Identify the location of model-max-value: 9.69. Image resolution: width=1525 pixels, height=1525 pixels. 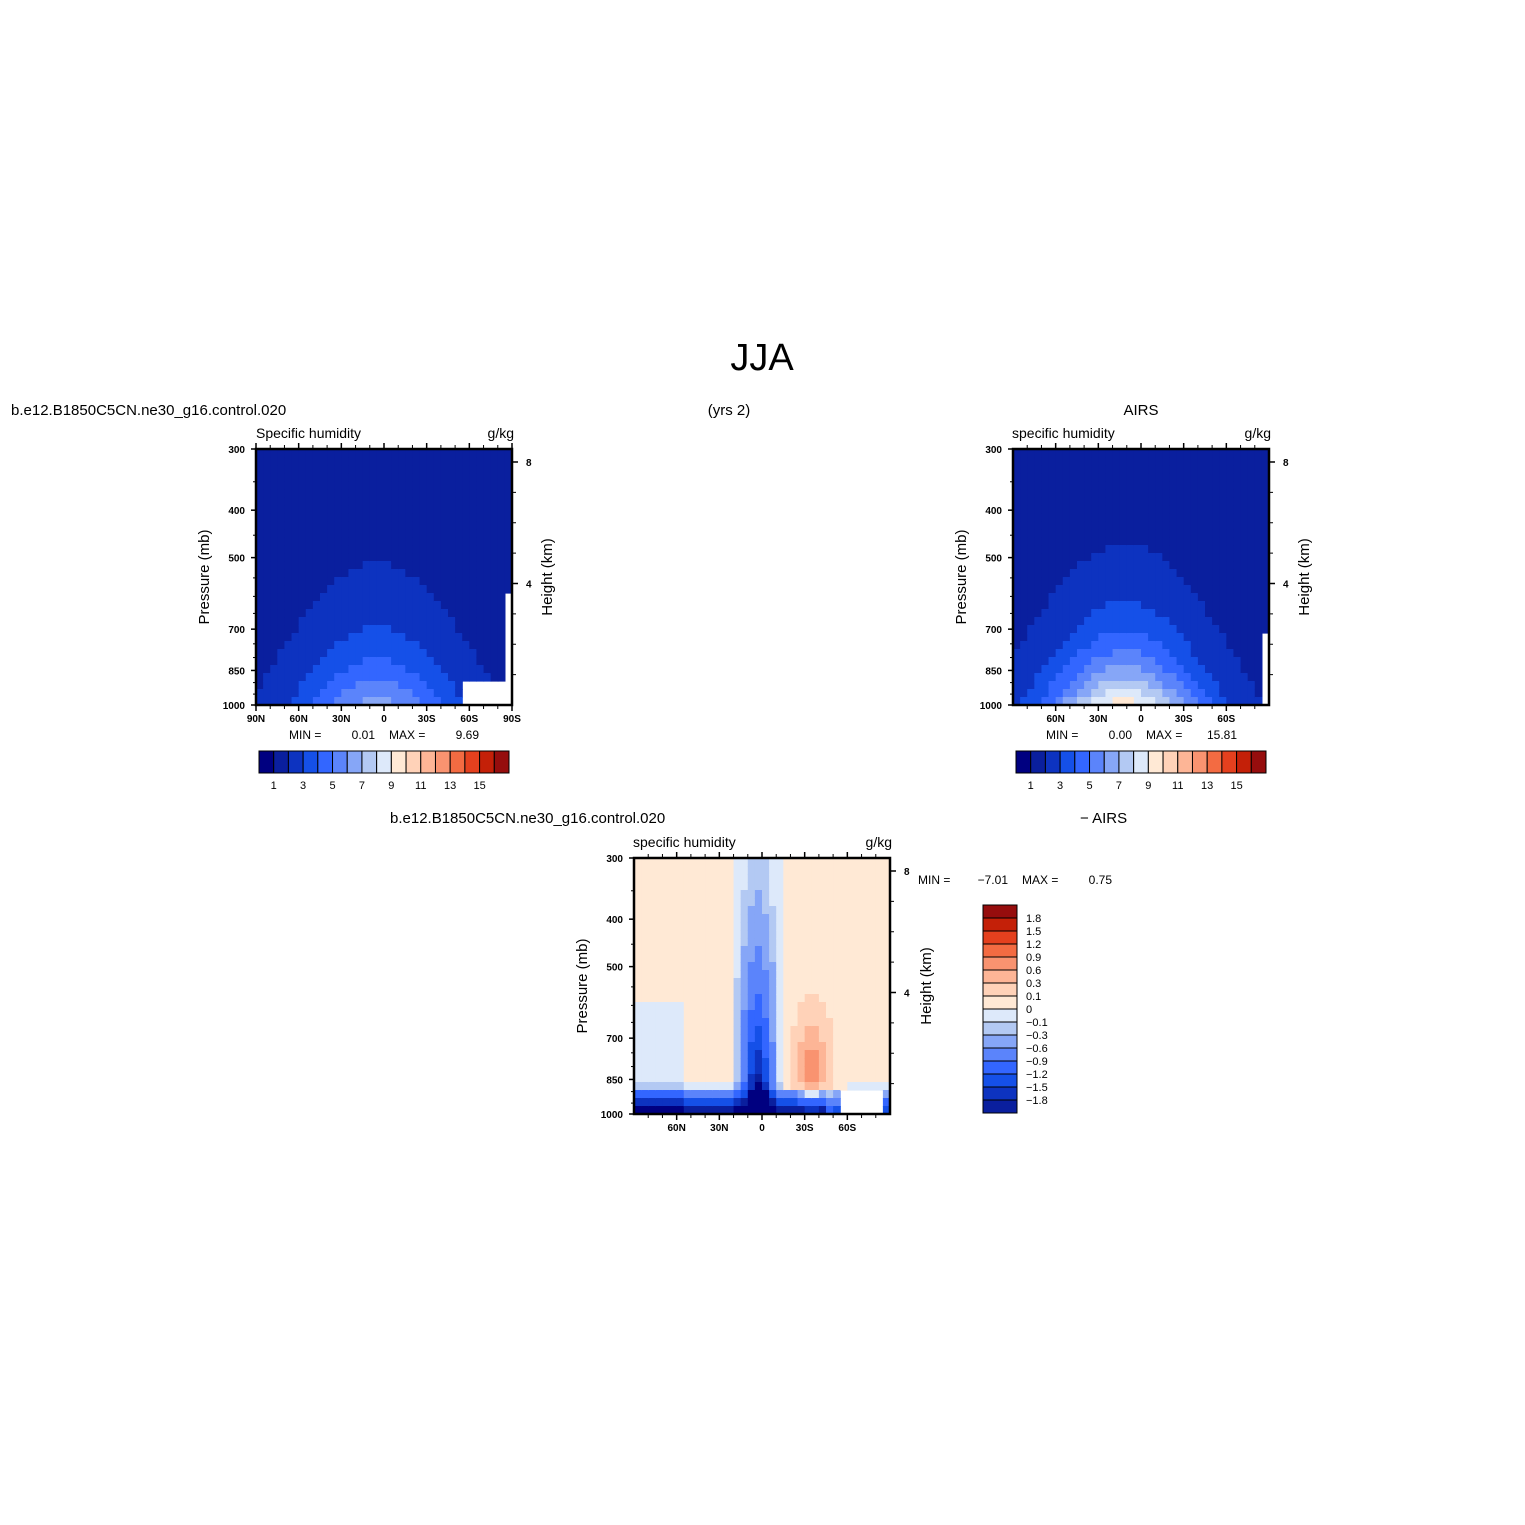
(468, 735).